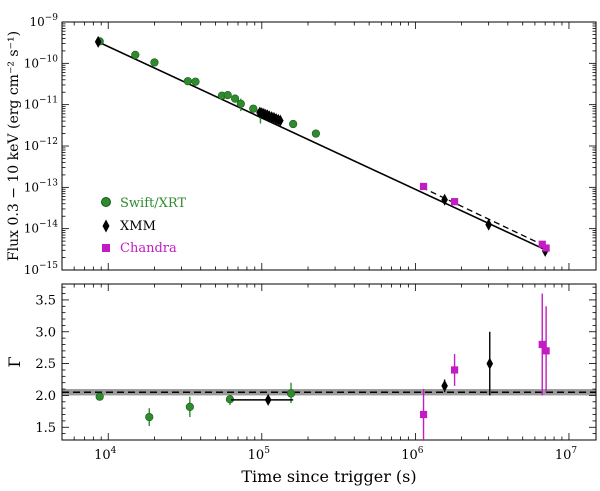 The height and width of the screenshot is (491, 600). I want to click on flux-y-tick-label: 10−12, so click(41, 145).